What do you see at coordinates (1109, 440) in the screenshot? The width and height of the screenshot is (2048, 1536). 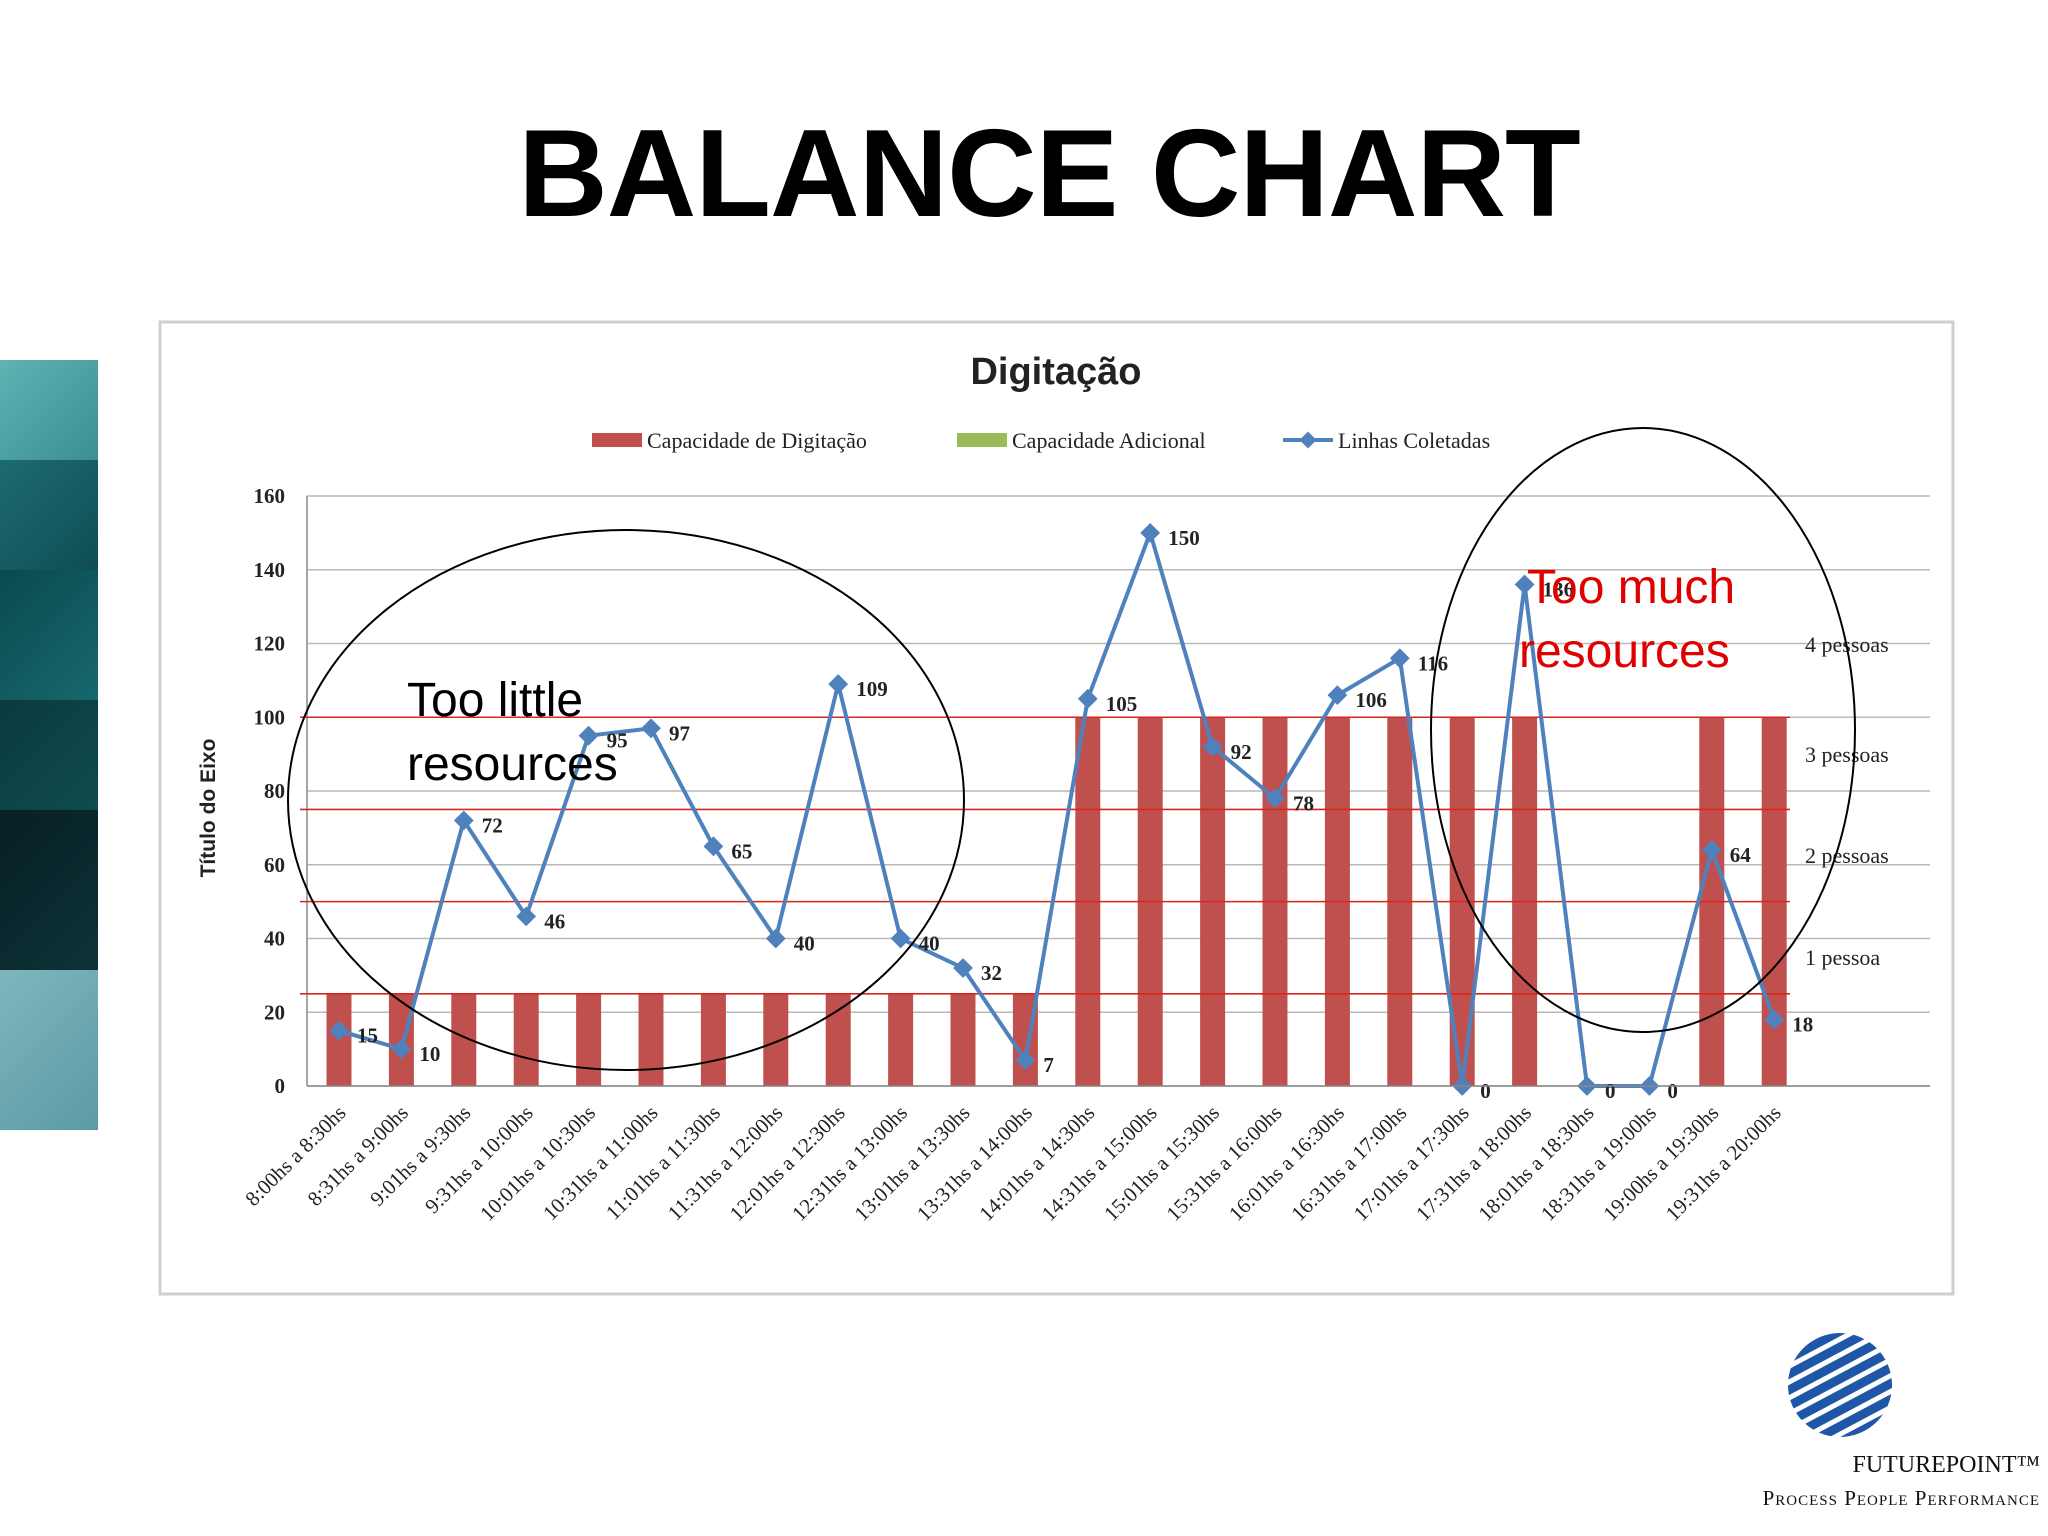 I see `legend-label: Capacidade Adicional` at bounding box center [1109, 440].